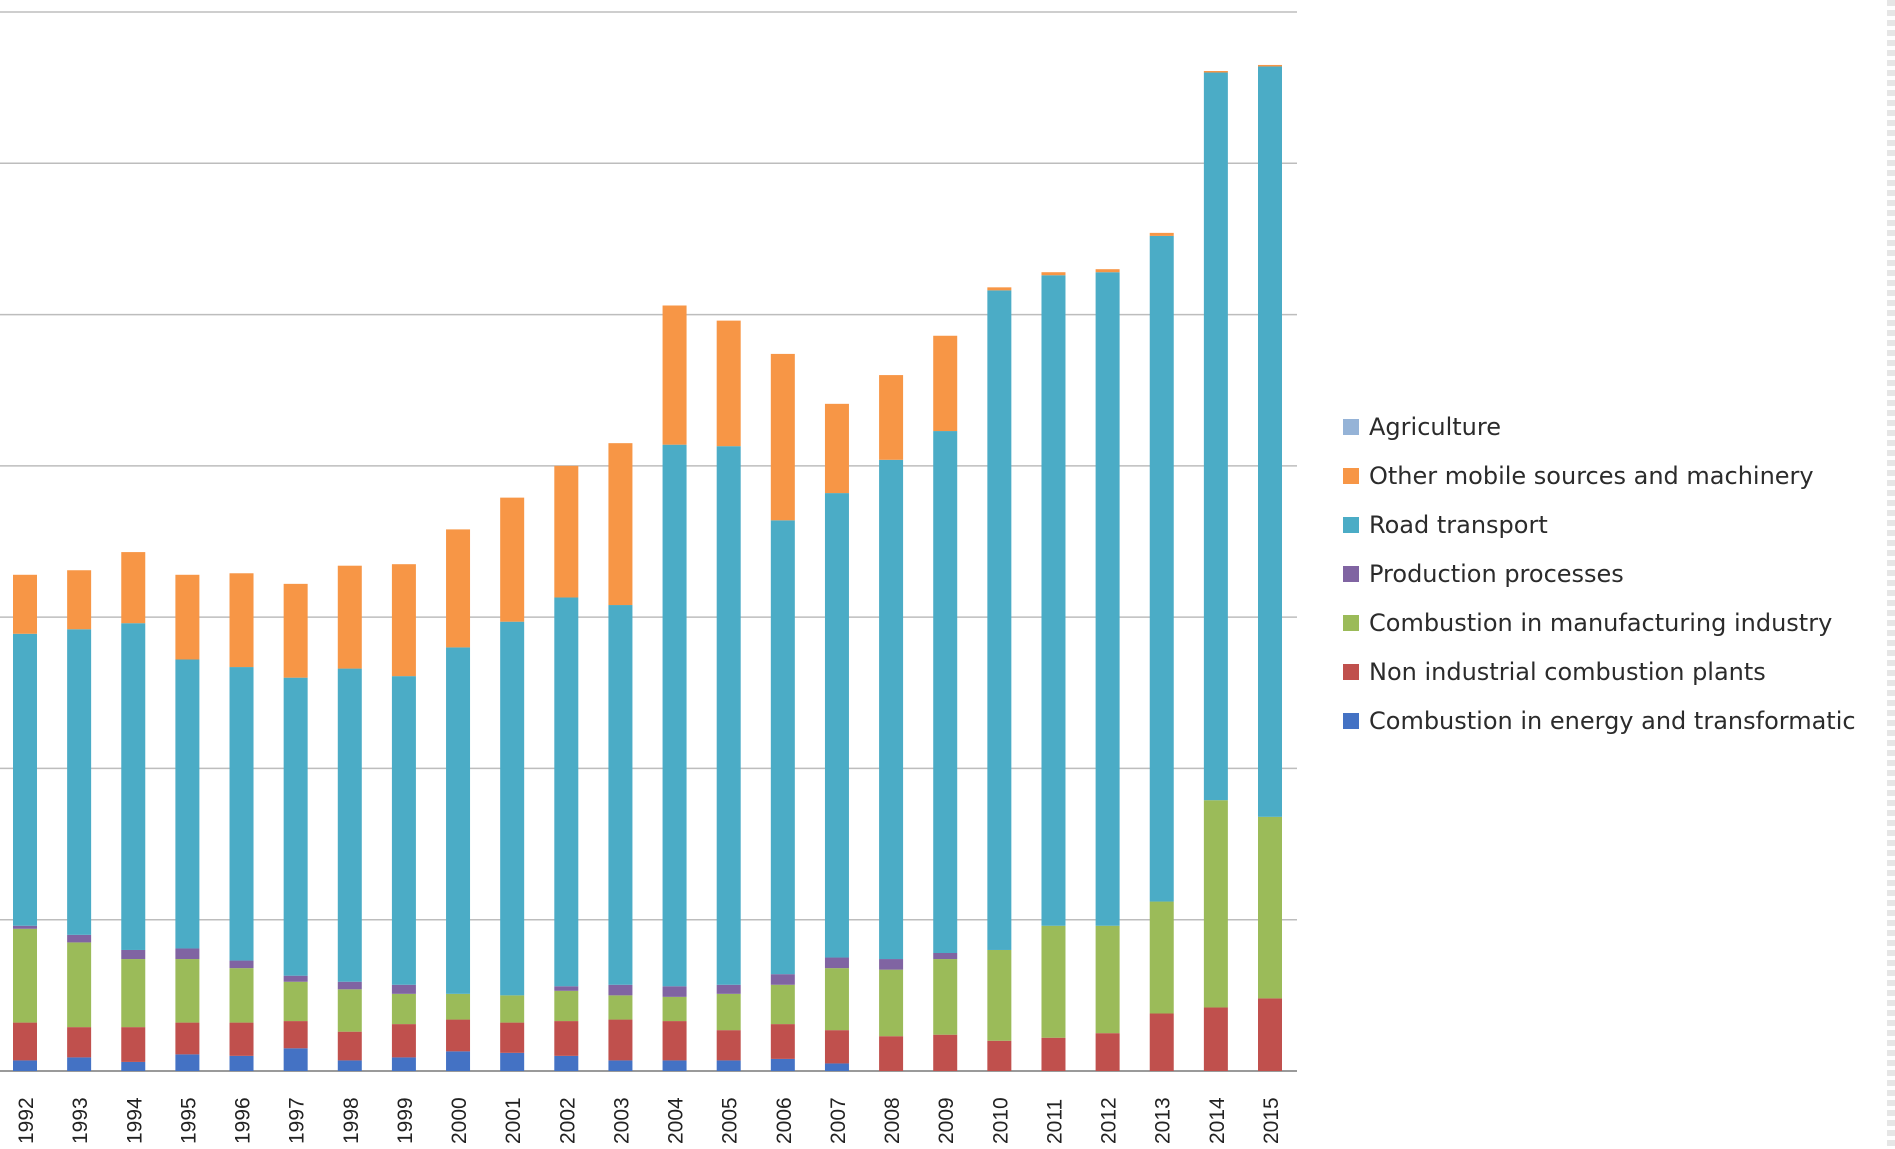 The image size is (1895, 1149). What do you see at coordinates (459, 1120) in the screenshot?
I see `x-tick-label: 2000` at bounding box center [459, 1120].